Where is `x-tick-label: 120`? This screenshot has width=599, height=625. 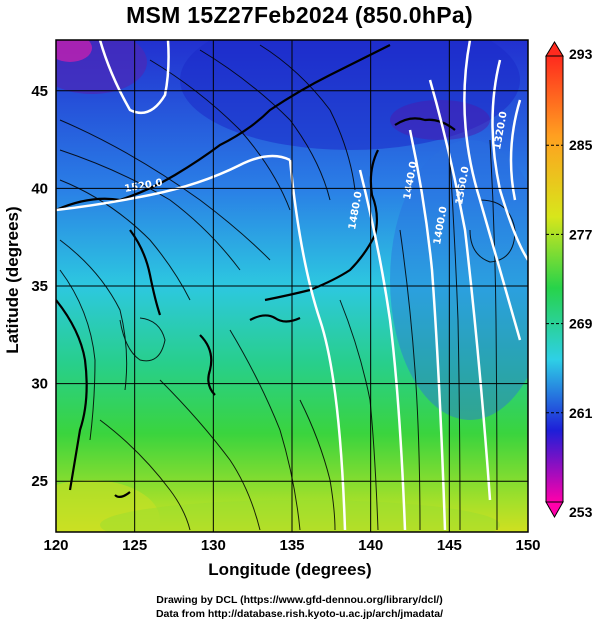 x-tick-label: 120 is located at coordinates (55, 545).